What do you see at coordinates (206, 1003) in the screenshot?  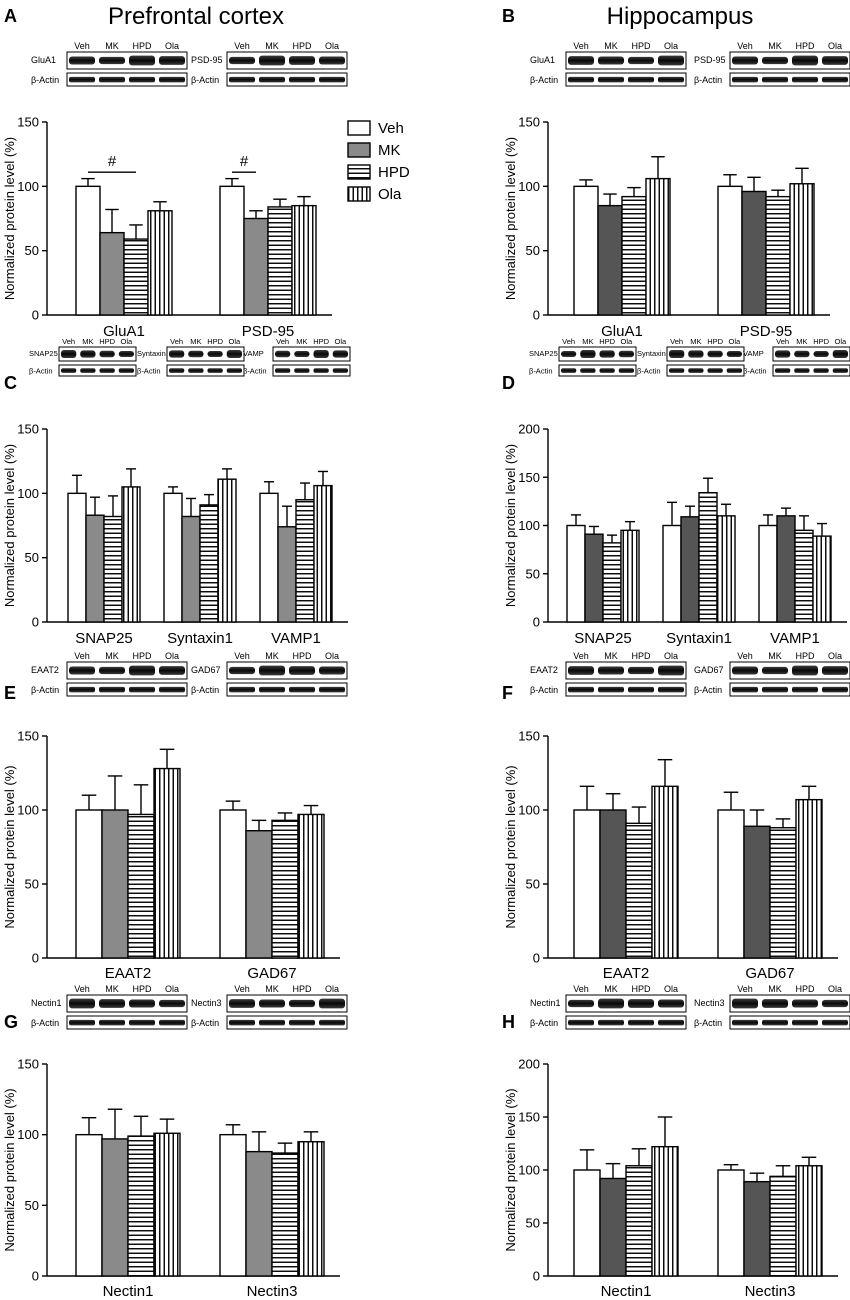 I see `blot-target-label: Nectin3` at bounding box center [206, 1003].